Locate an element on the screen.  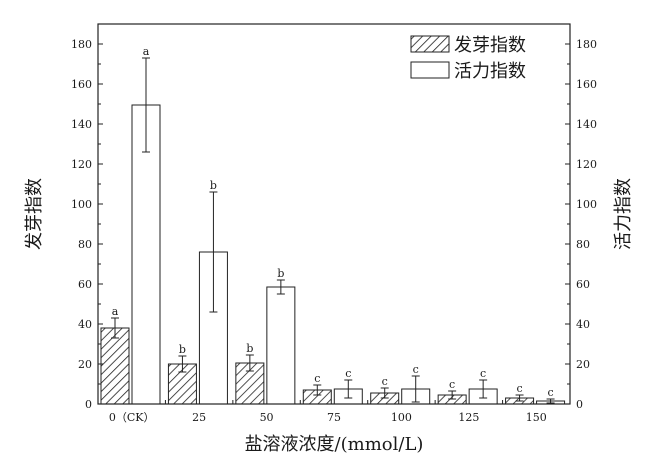
y-right-tick-label: 80 is located at coordinates (583, 244).